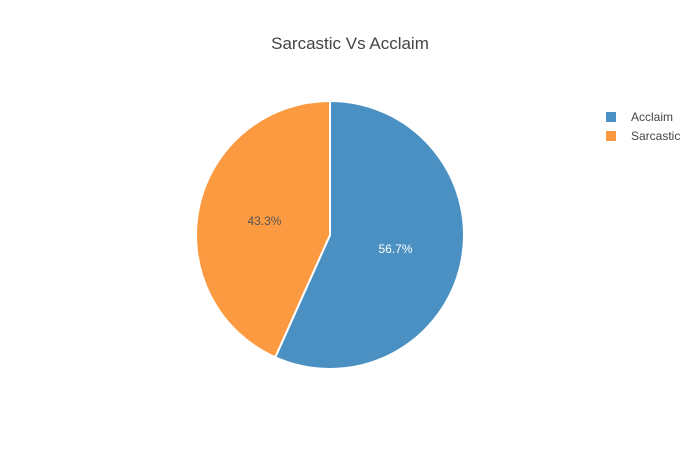 This screenshot has height=450, width=700. I want to click on legend-label-sarcastic: Sarcastic, so click(656, 135).